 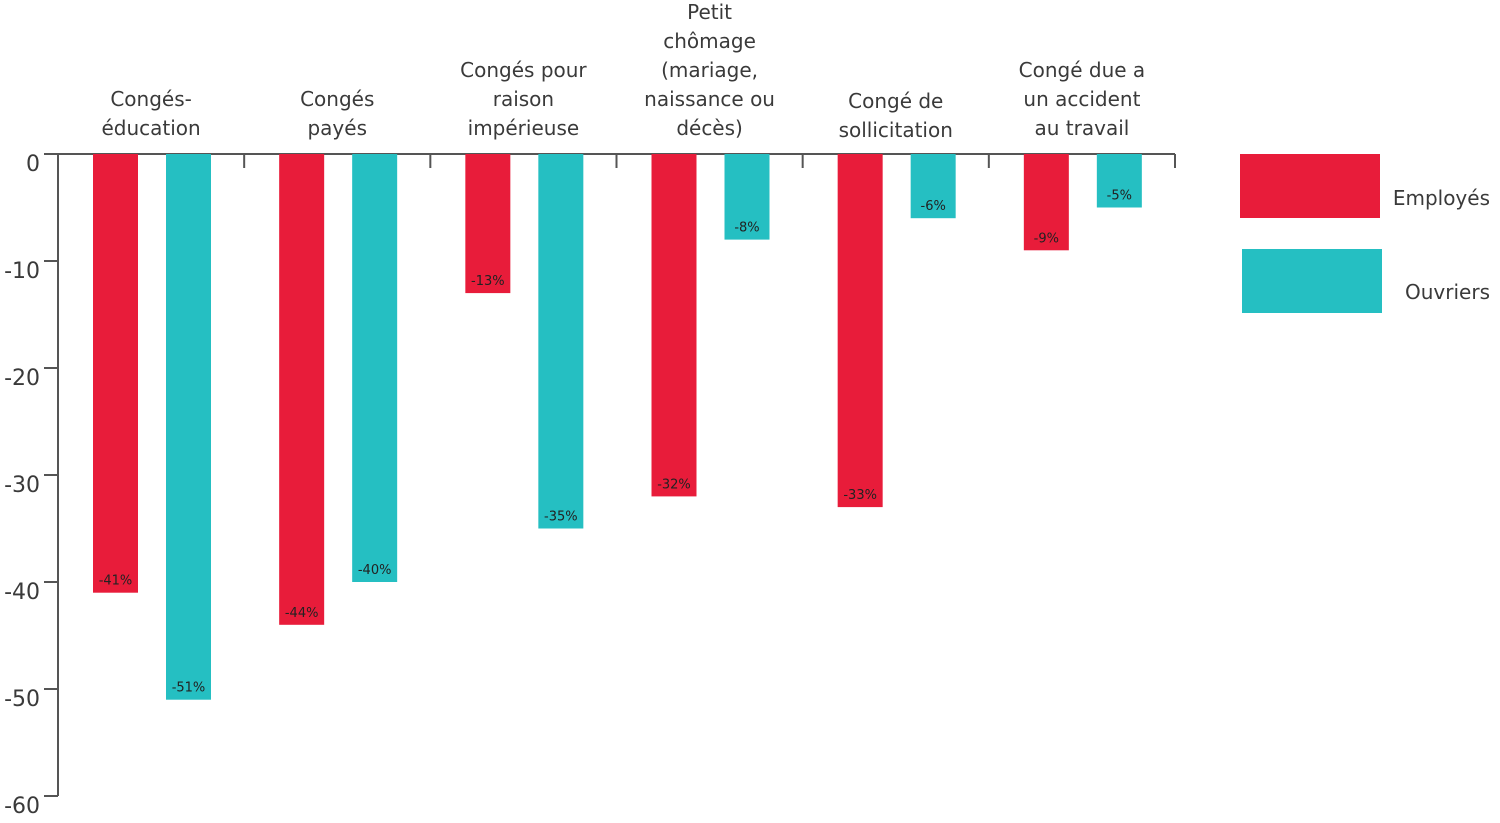 I want to click on category-label-line: Congé de, so click(x=895, y=101).